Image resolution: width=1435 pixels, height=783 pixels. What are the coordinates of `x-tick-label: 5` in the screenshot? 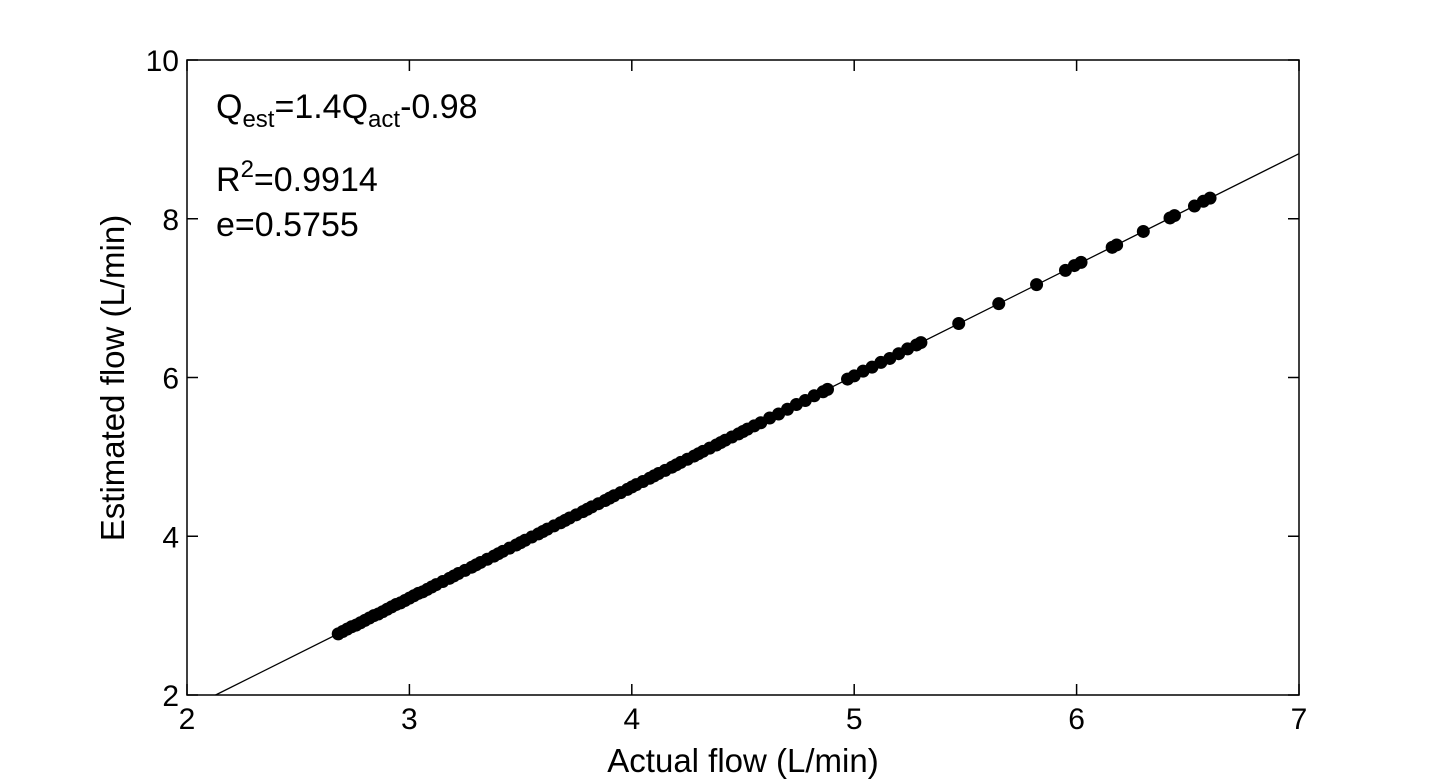 It's located at (854, 719).